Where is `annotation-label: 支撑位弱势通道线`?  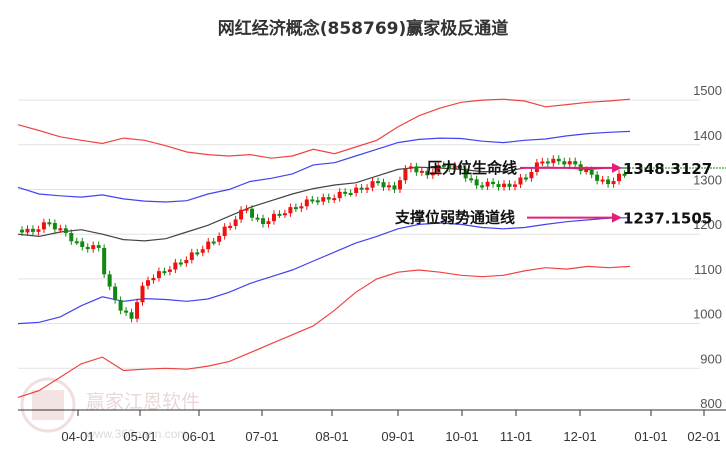 annotation-label: 支撑位弱势通道线 is located at coordinates (454, 218).